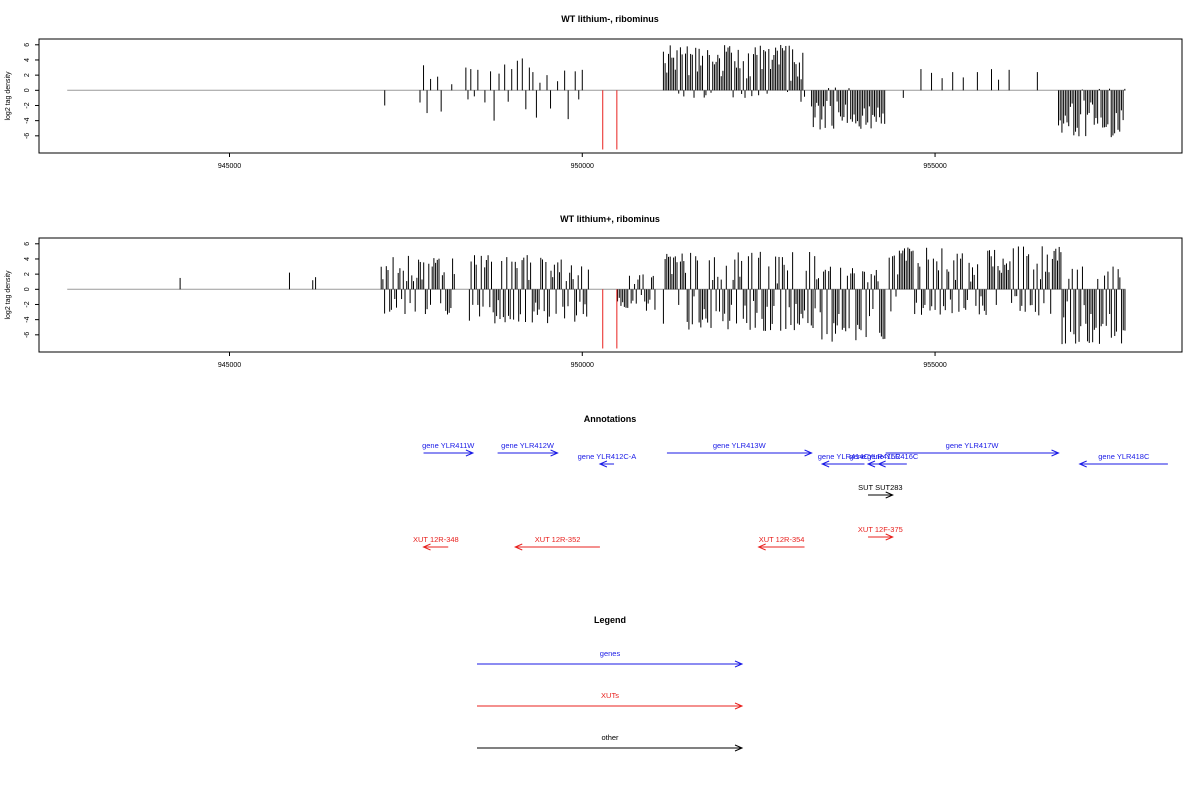 The height and width of the screenshot is (805, 1200). Describe the element at coordinates (27, 274) in the screenshot. I see `p2-ytick-label: 2` at that location.